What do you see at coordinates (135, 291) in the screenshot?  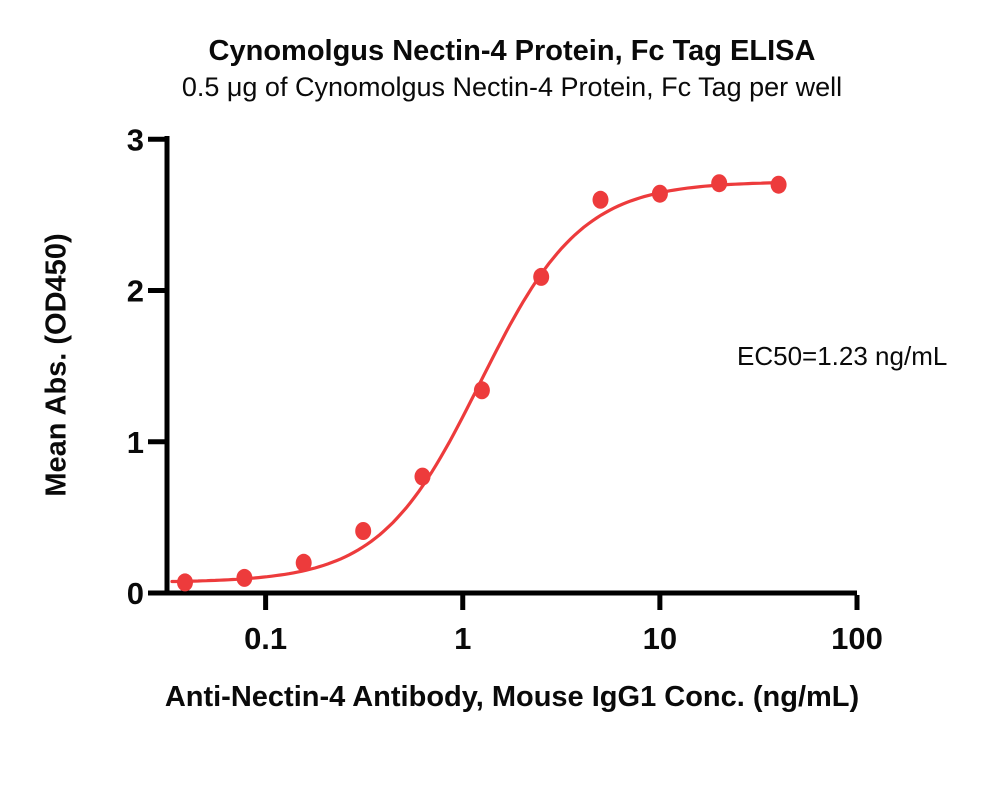 I see `y-tick-label: 2` at bounding box center [135, 291].